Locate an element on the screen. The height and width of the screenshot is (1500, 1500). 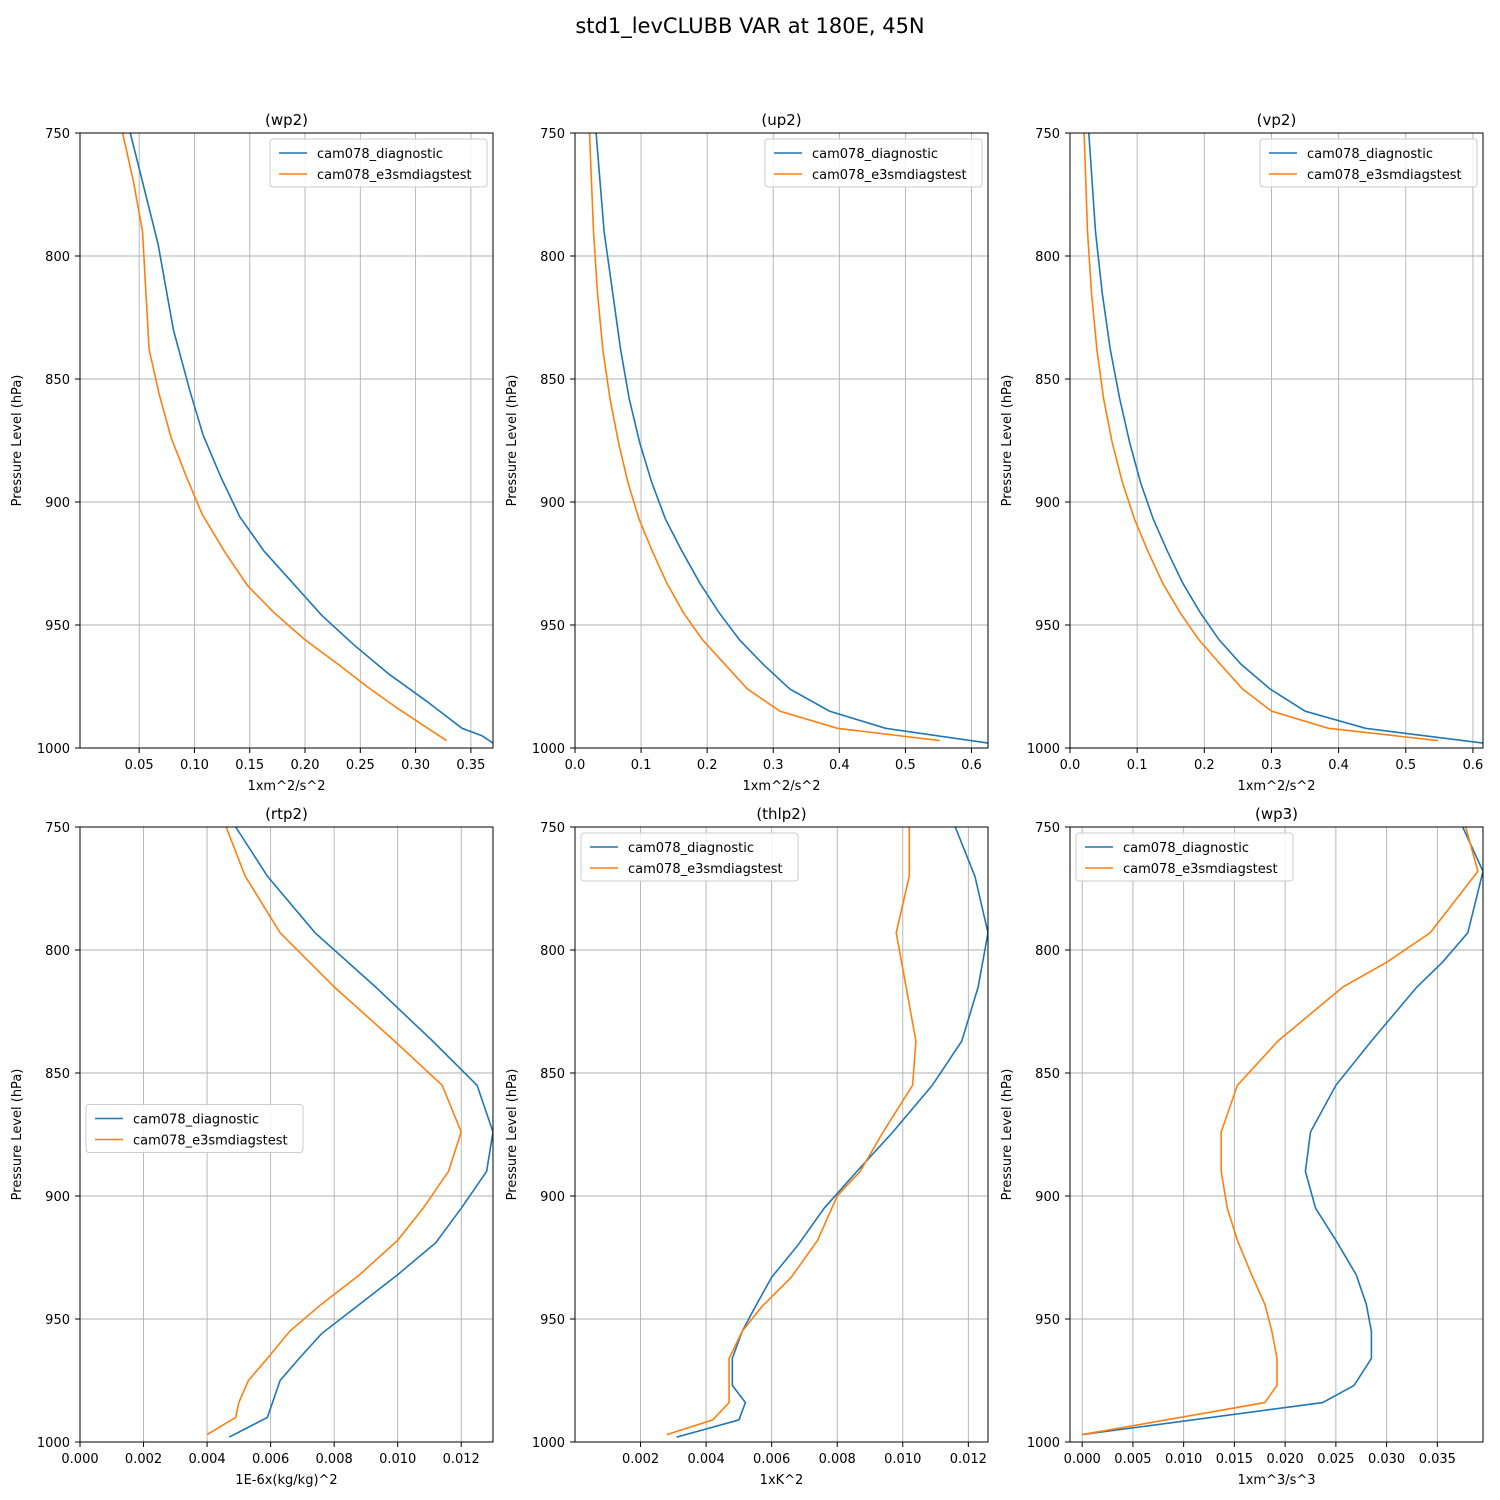
x-tick-label: 0.005 is located at coordinates (1132, 1459).